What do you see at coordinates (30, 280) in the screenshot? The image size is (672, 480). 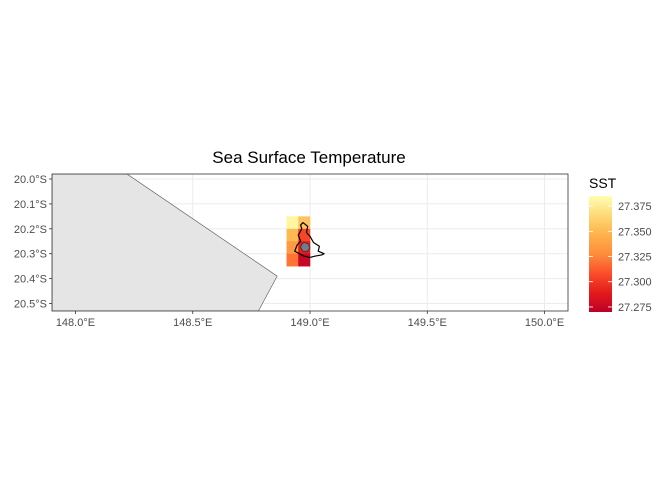 I see `y-tick-label: 20.4°S` at bounding box center [30, 280].